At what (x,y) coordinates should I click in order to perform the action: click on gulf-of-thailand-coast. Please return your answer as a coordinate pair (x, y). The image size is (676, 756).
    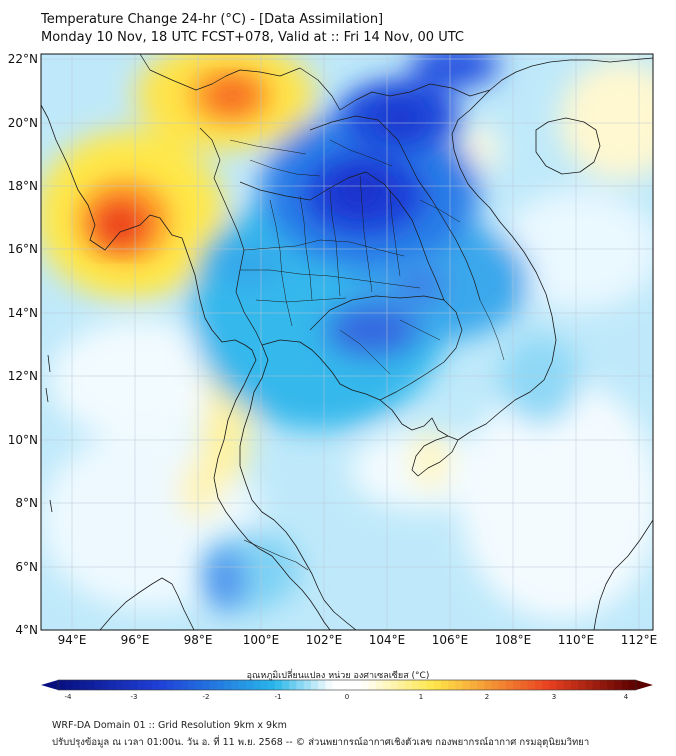
    Looking at the image, I should click on (360, 390).